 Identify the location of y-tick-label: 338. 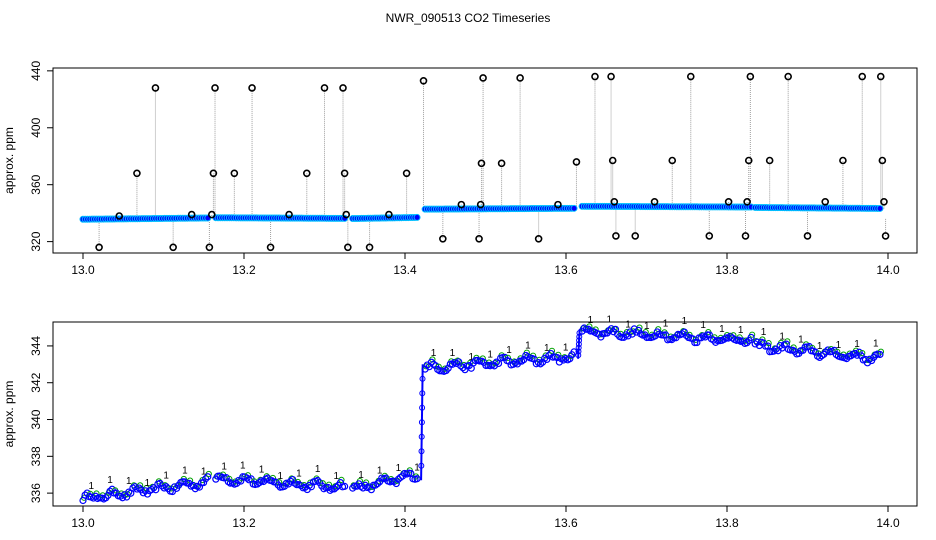
(36, 456).